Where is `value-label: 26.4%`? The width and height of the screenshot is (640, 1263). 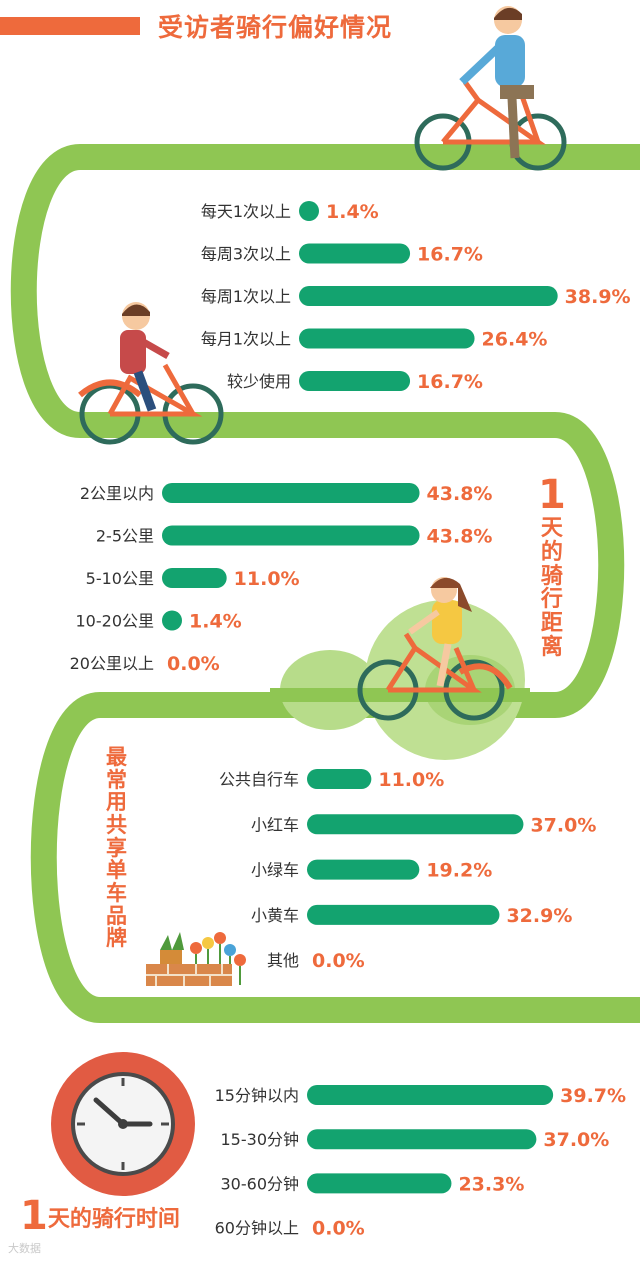
value-label: 26.4% is located at coordinates (515, 340).